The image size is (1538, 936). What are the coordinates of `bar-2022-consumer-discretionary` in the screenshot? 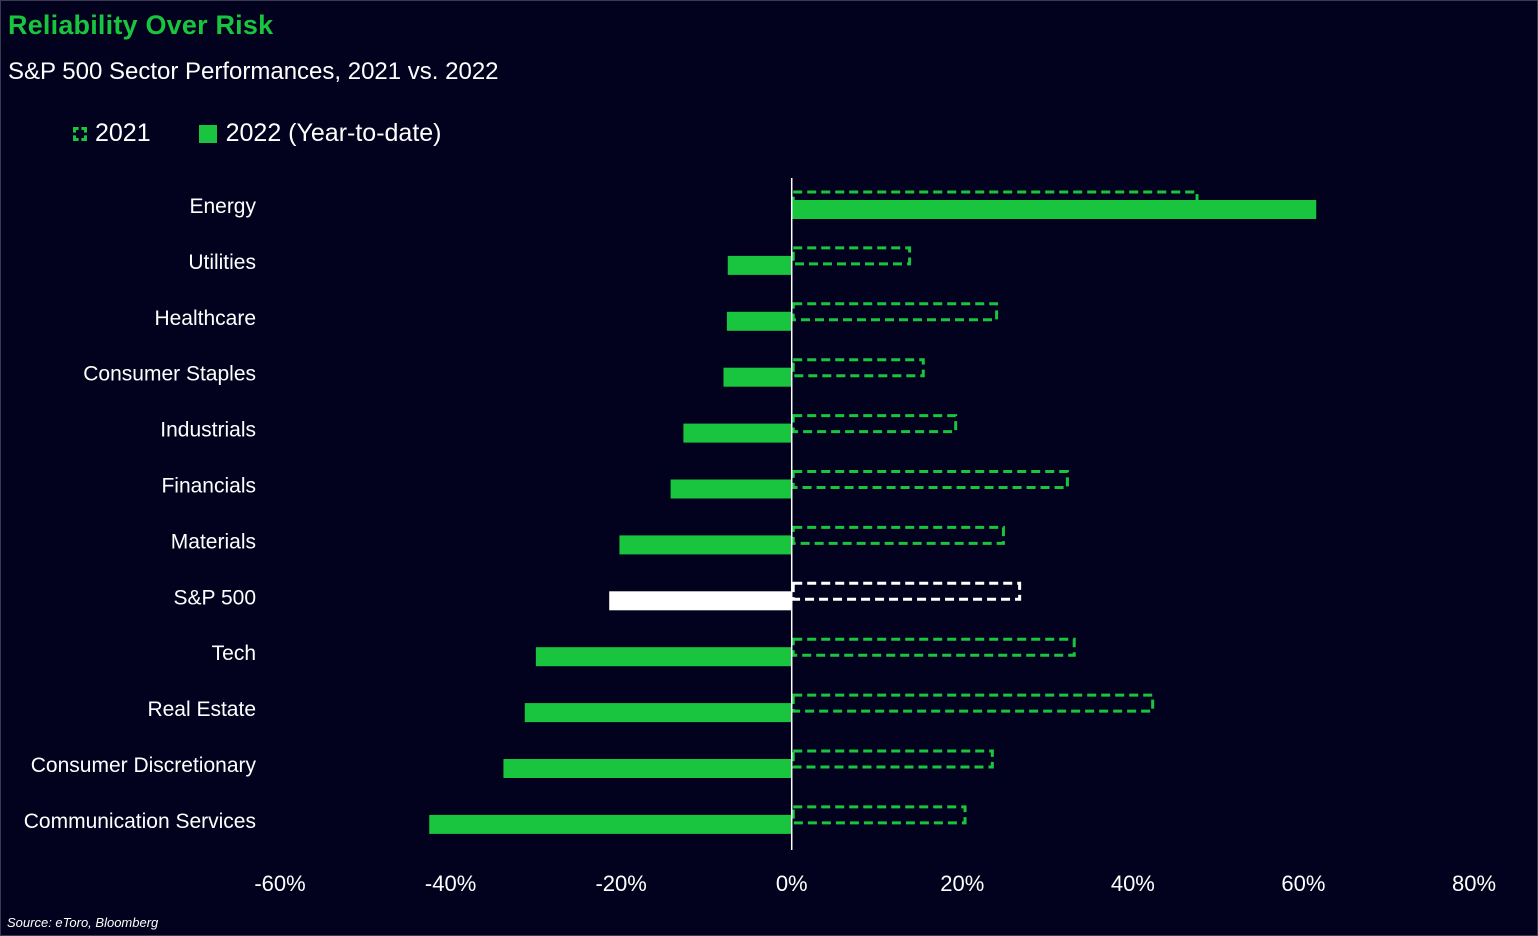 It's located at (647, 768).